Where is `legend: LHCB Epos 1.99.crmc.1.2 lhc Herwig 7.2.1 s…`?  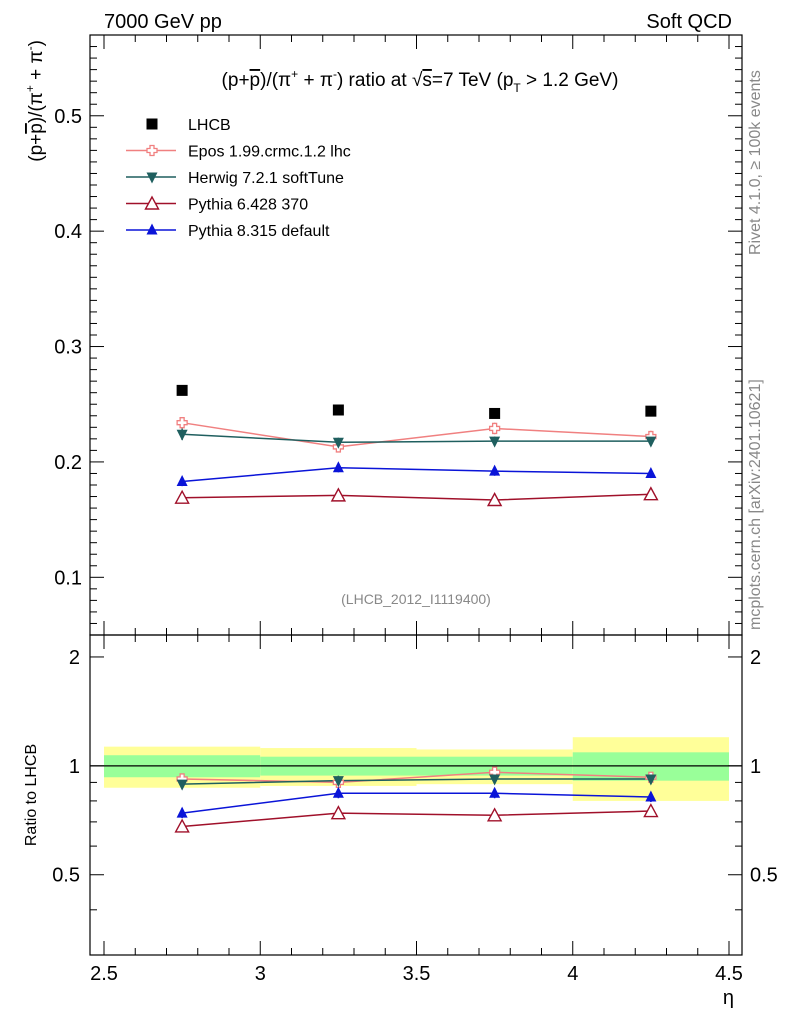 legend: LHCB Epos 1.99.crmc.1.2 lhc Herwig 7.2.1 s… is located at coordinates (238, 178).